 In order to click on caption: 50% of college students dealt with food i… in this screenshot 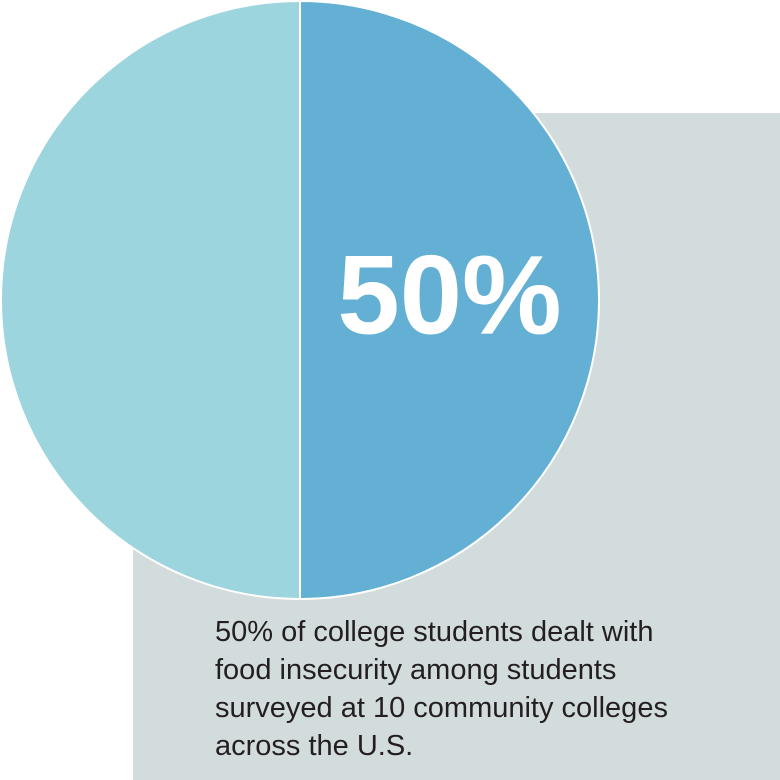, I will do `click(441, 689)`.